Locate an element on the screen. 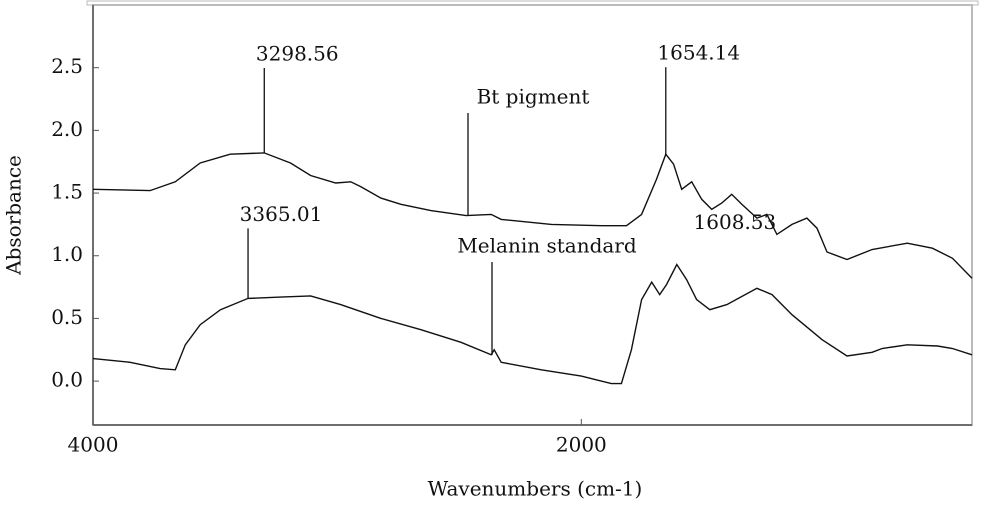 The width and height of the screenshot is (1000, 516). peak-label: 1608.53 is located at coordinates (735, 222).